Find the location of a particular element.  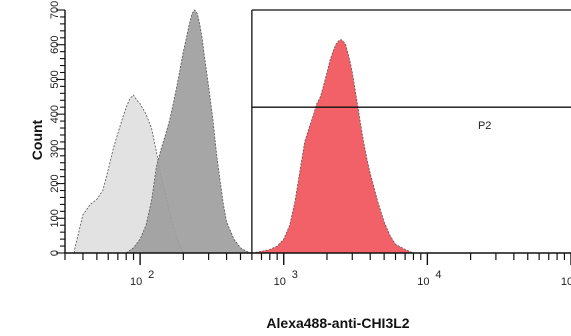

y-tick-label: 200 is located at coordinates (55, 183).